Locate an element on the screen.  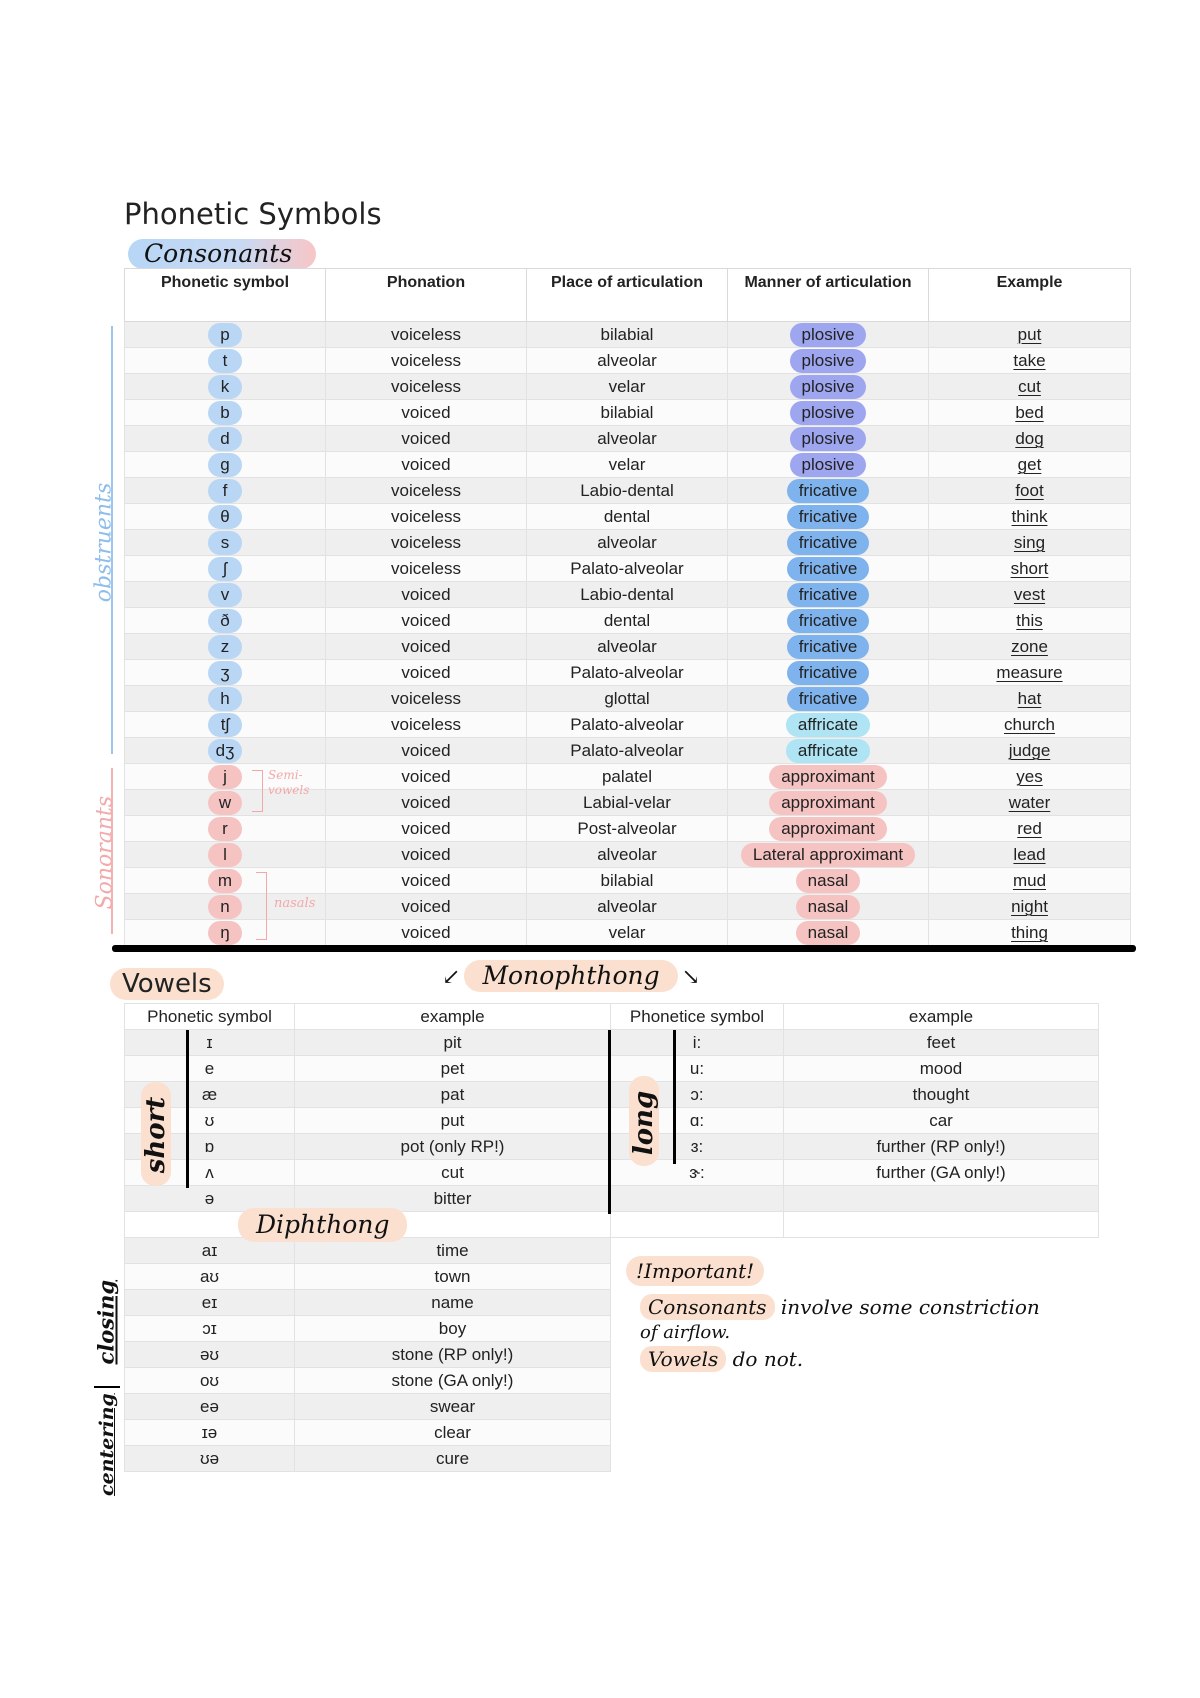
consonant-symbol: f is located at coordinates (225, 491).